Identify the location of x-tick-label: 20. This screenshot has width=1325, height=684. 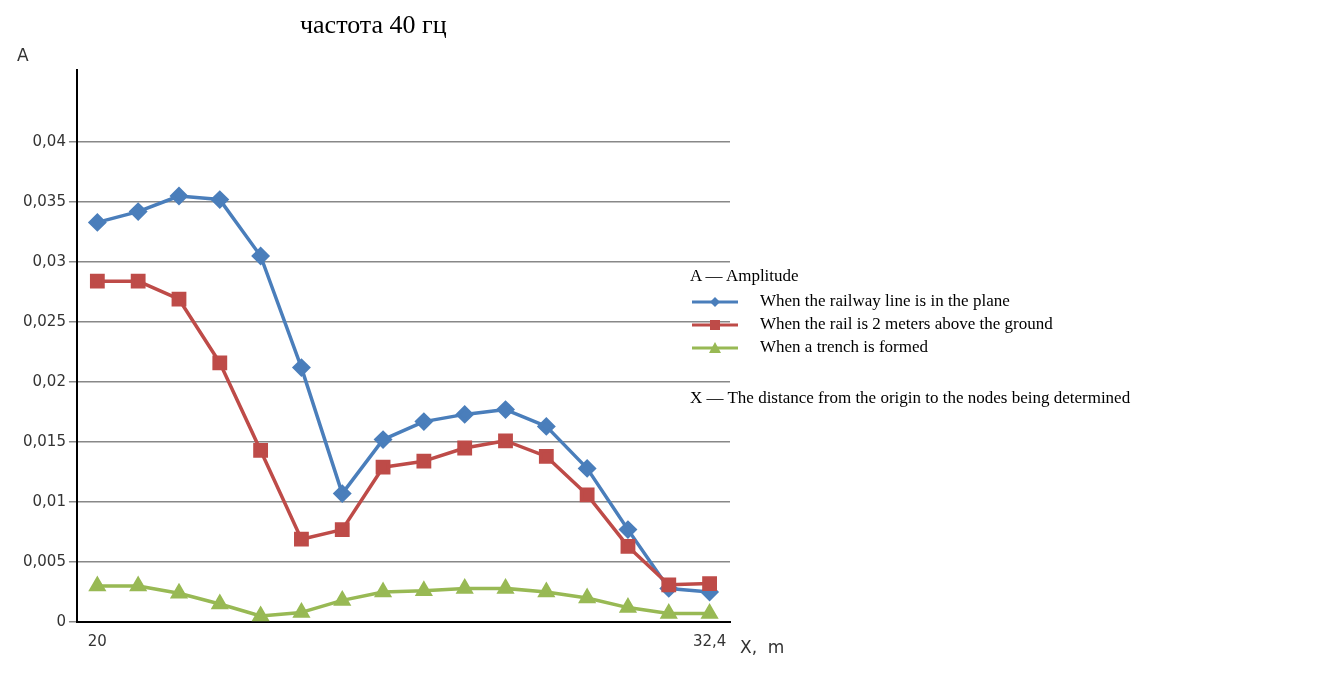
(97, 640).